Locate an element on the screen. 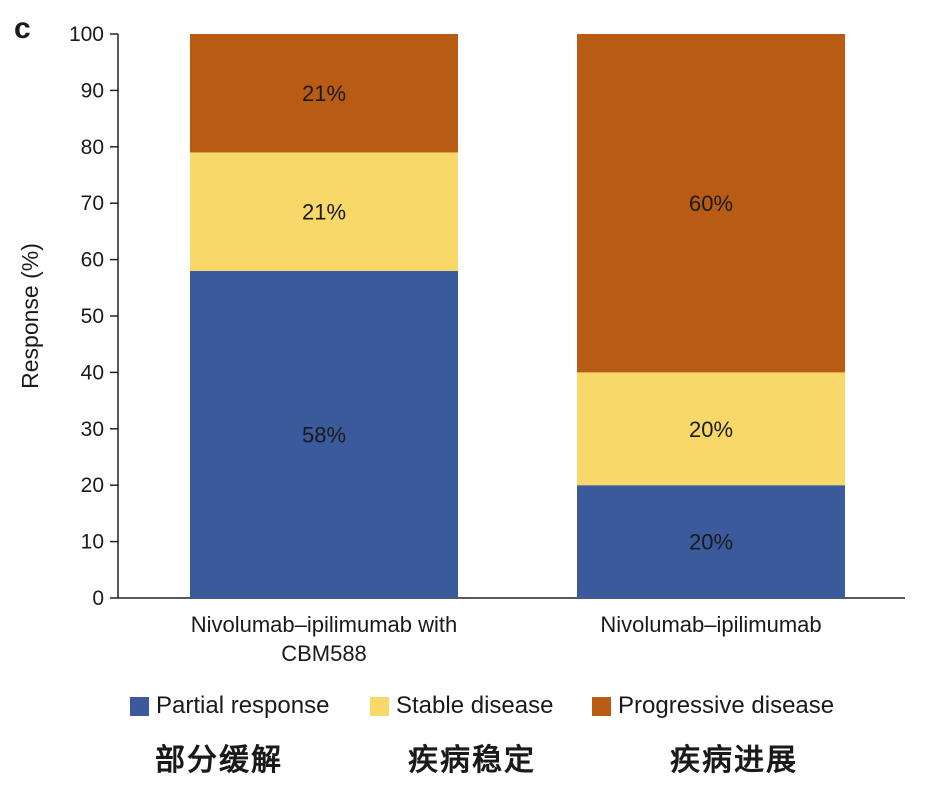 This screenshot has width=933, height=793. y-tick-label: 20 is located at coordinates (92, 485).